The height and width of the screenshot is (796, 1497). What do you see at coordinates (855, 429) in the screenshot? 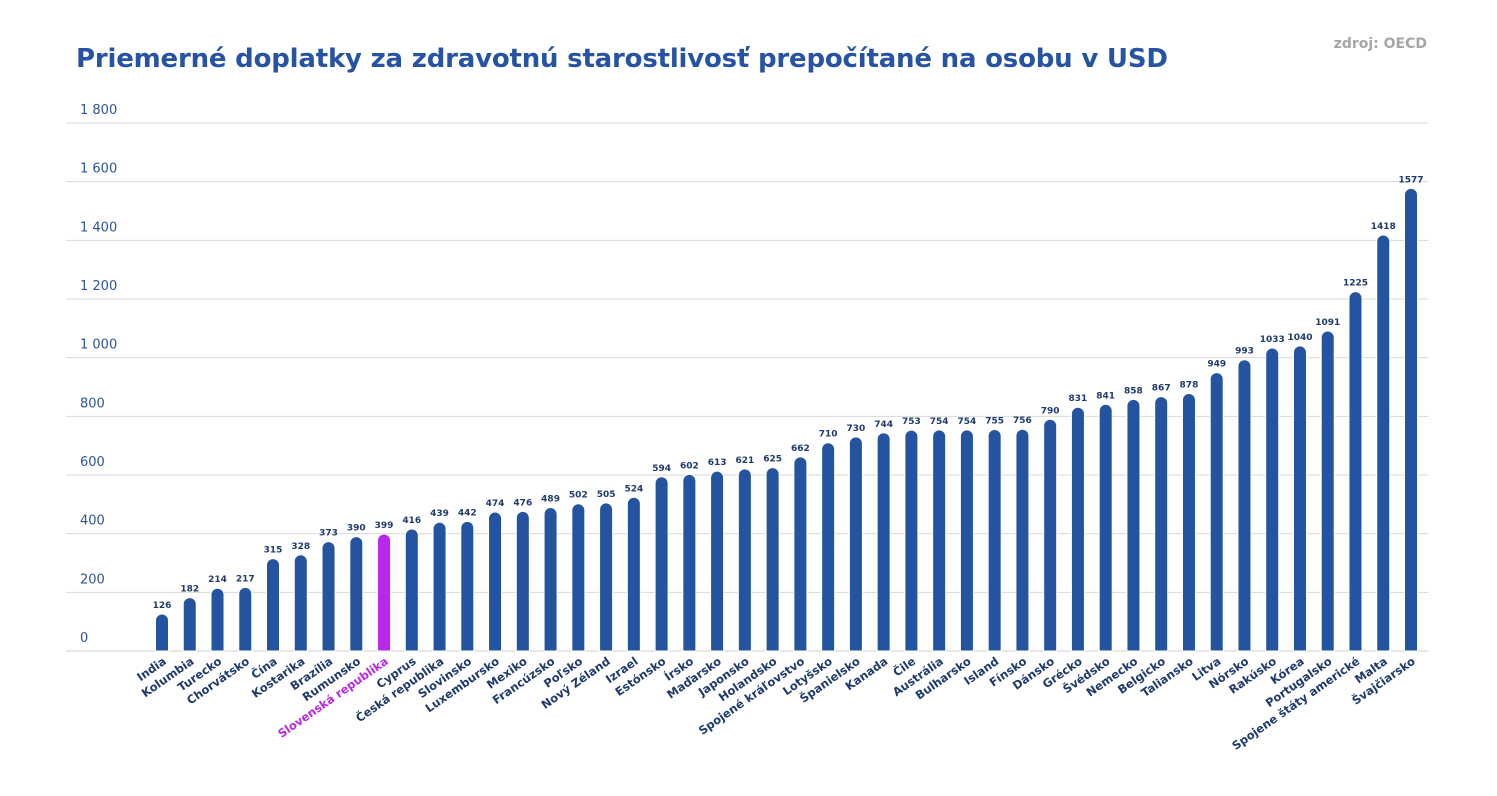
I see `value-label: 730` at bounding box center [855, 429].